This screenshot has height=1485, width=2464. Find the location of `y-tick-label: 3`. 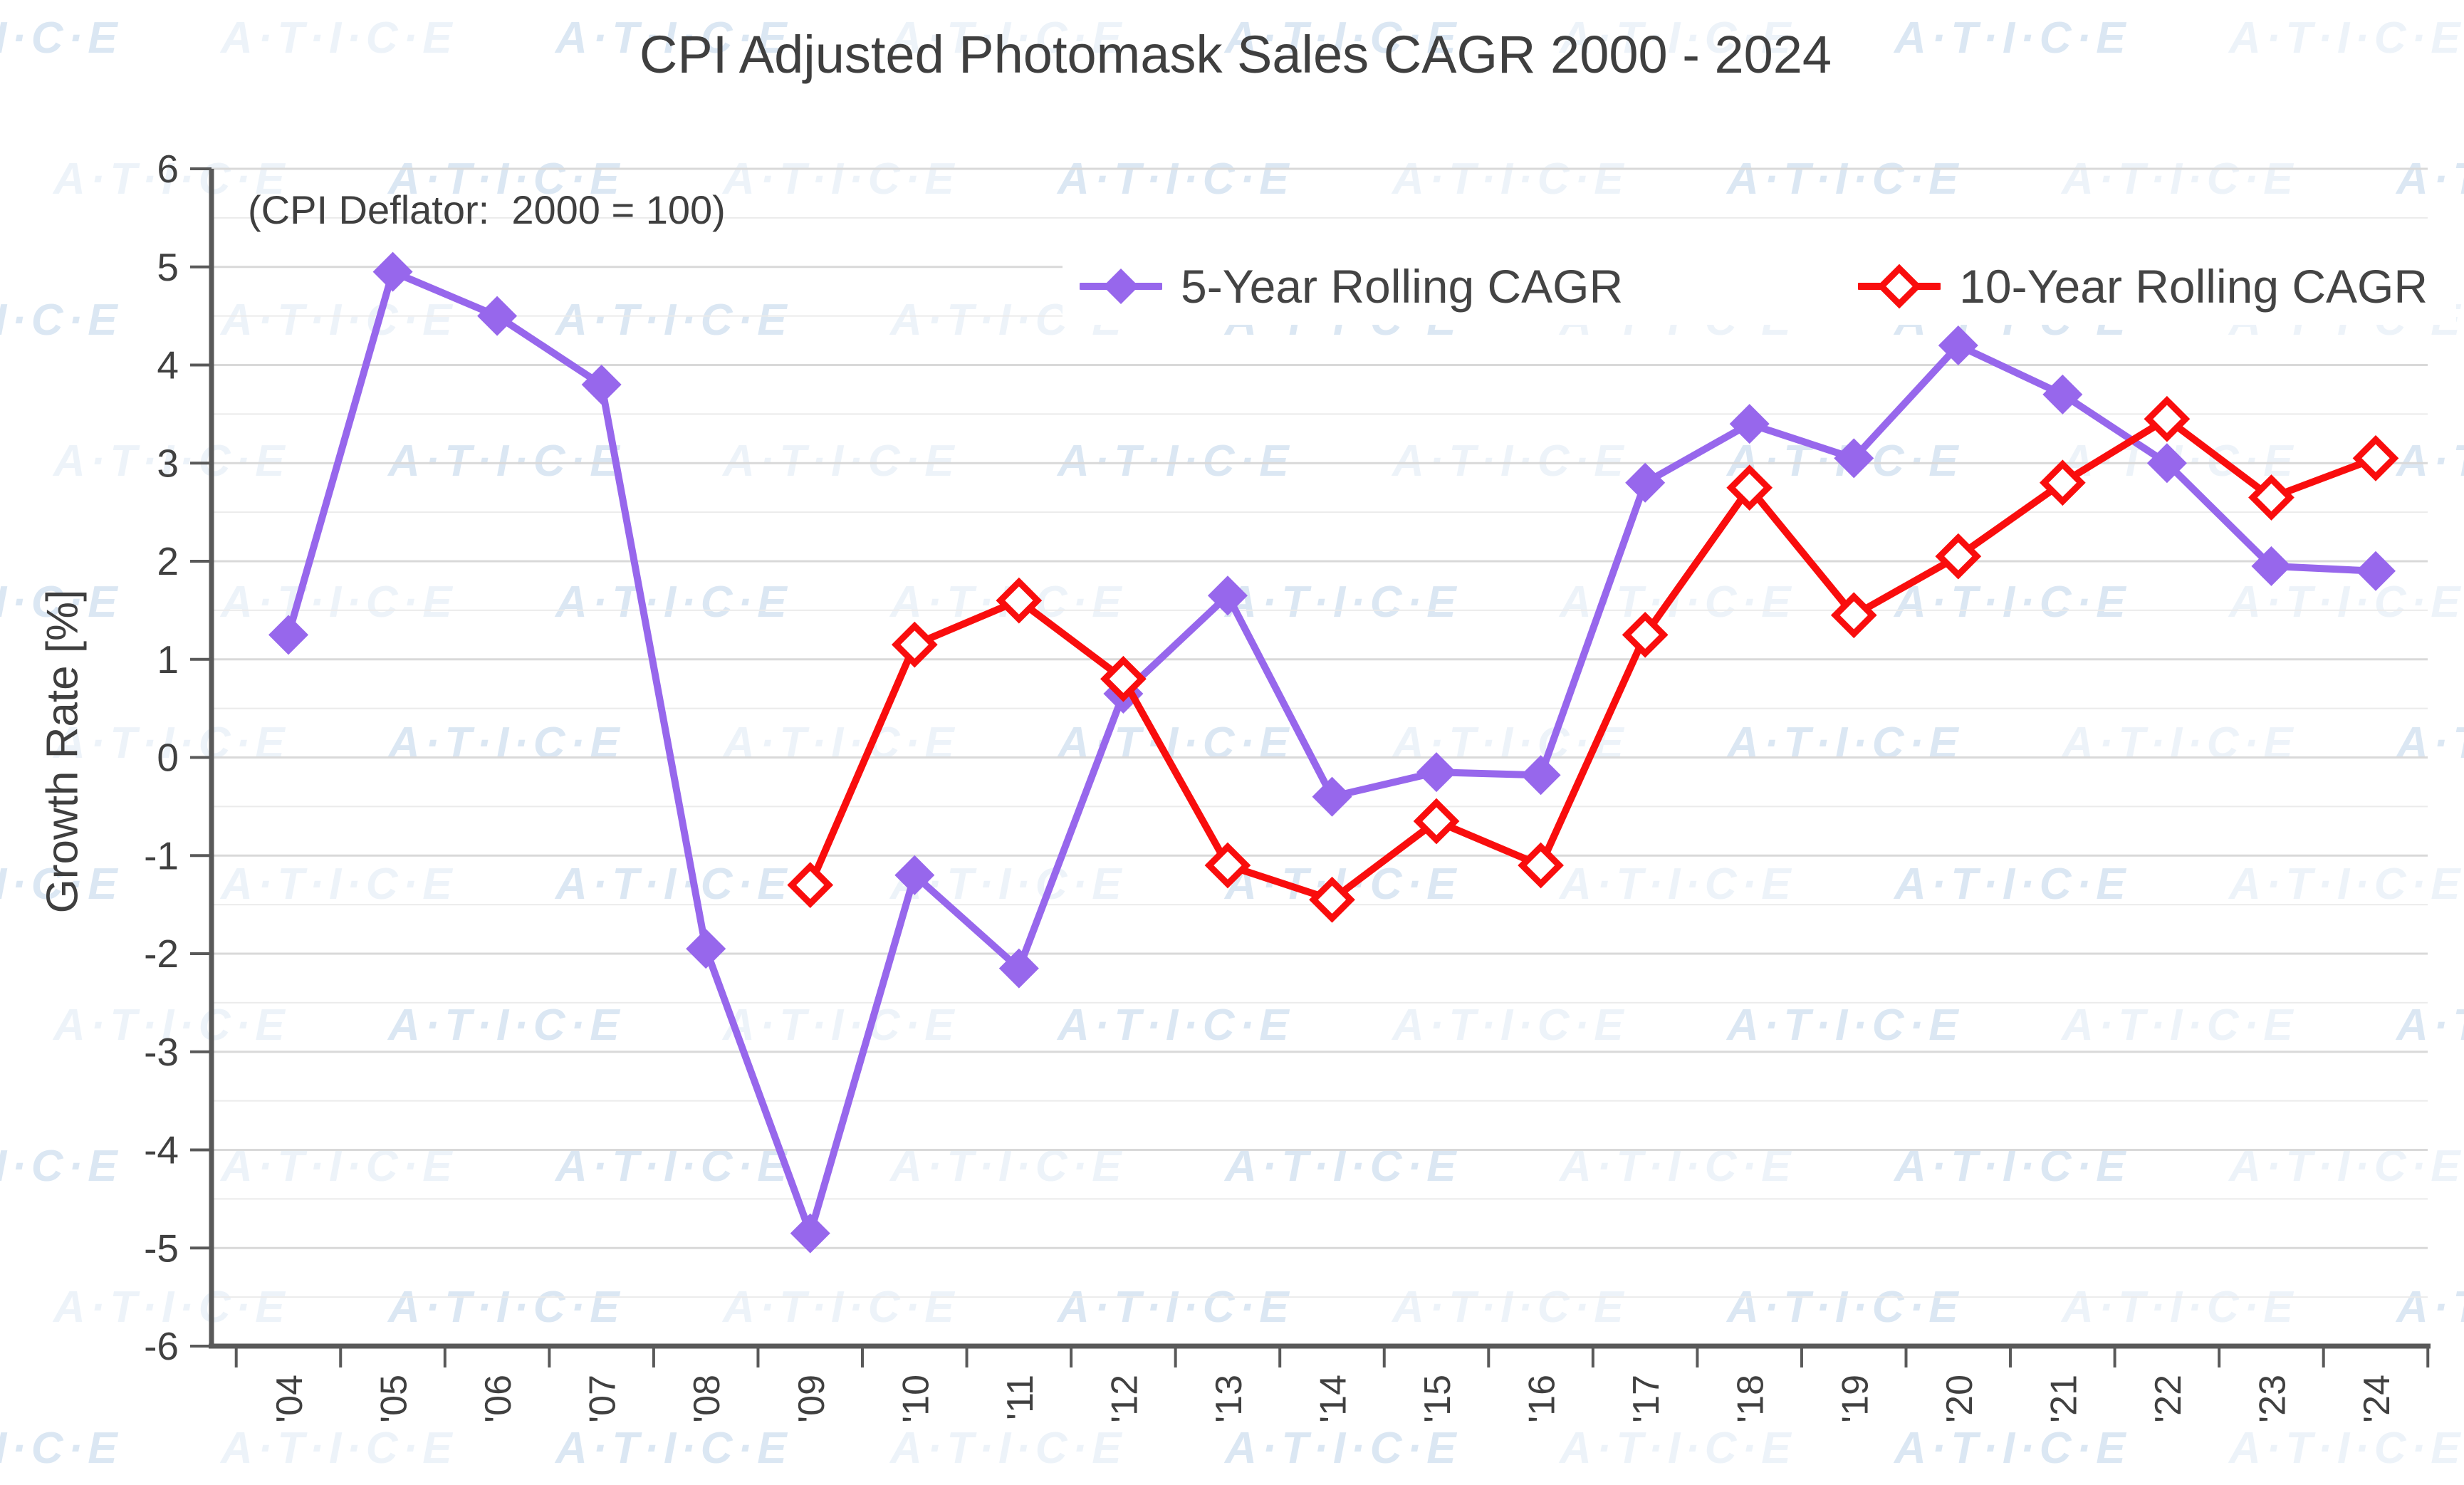

y-tick-label: 3 is located at coordinates (168, 463).